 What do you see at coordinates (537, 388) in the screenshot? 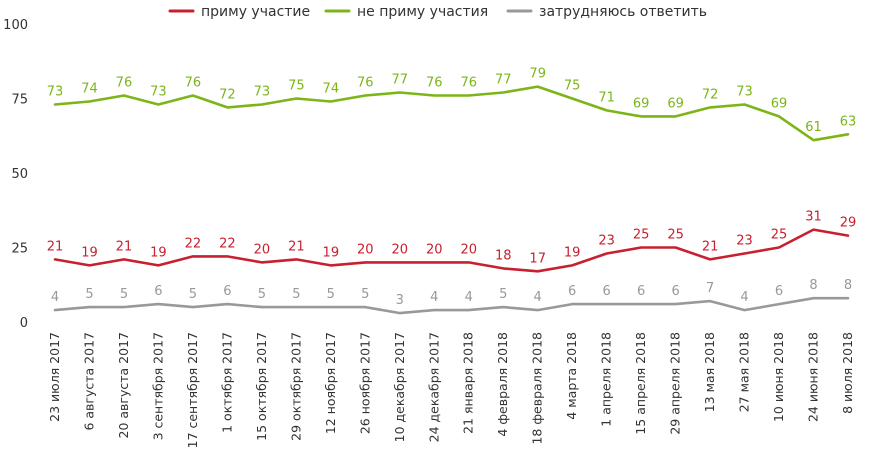
I see `x-tick-label: 18 февраля 2018` at bounding box center [537, 388].